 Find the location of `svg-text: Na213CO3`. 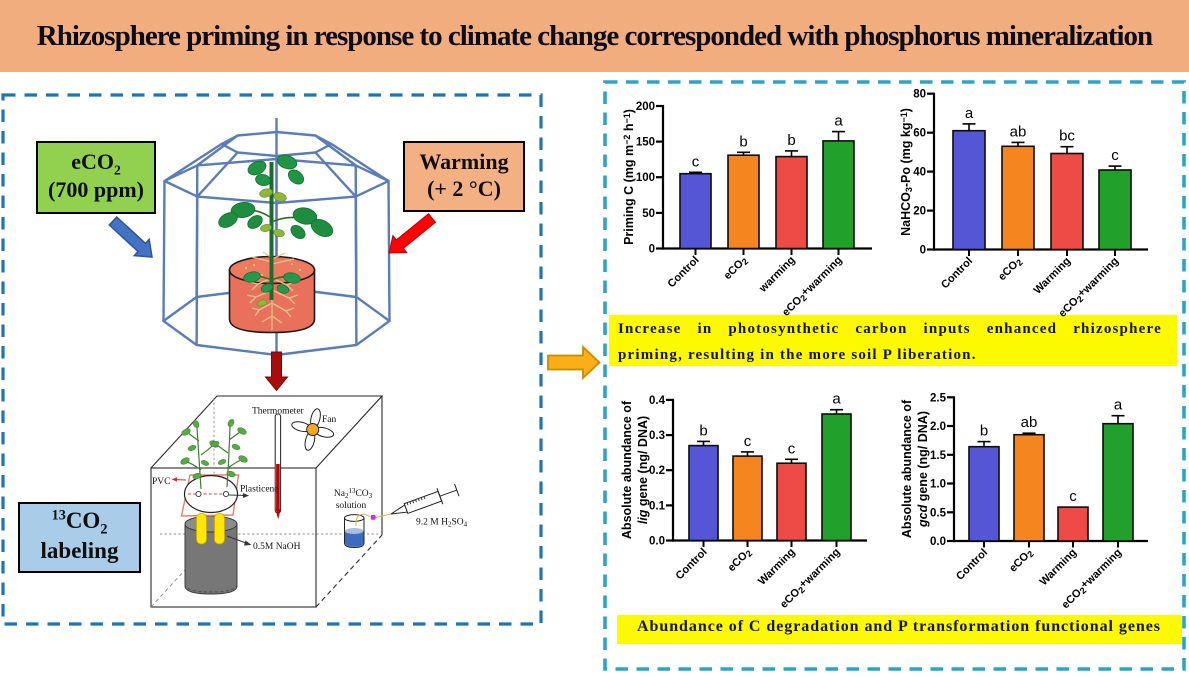

svg-text: Na213CO3 is located at coordinates (353, 493).